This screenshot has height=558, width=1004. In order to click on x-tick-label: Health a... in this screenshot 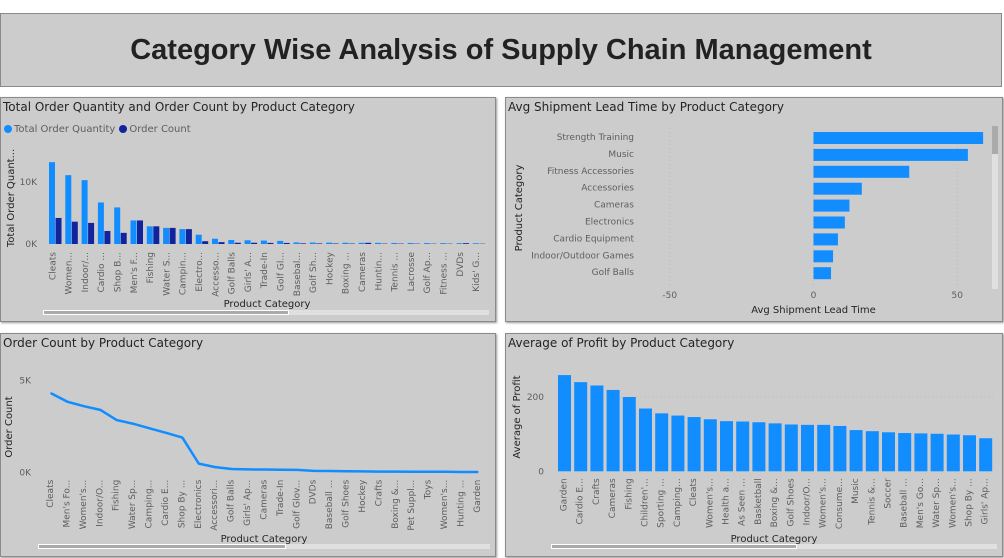, I will do `click(727, 501)`.